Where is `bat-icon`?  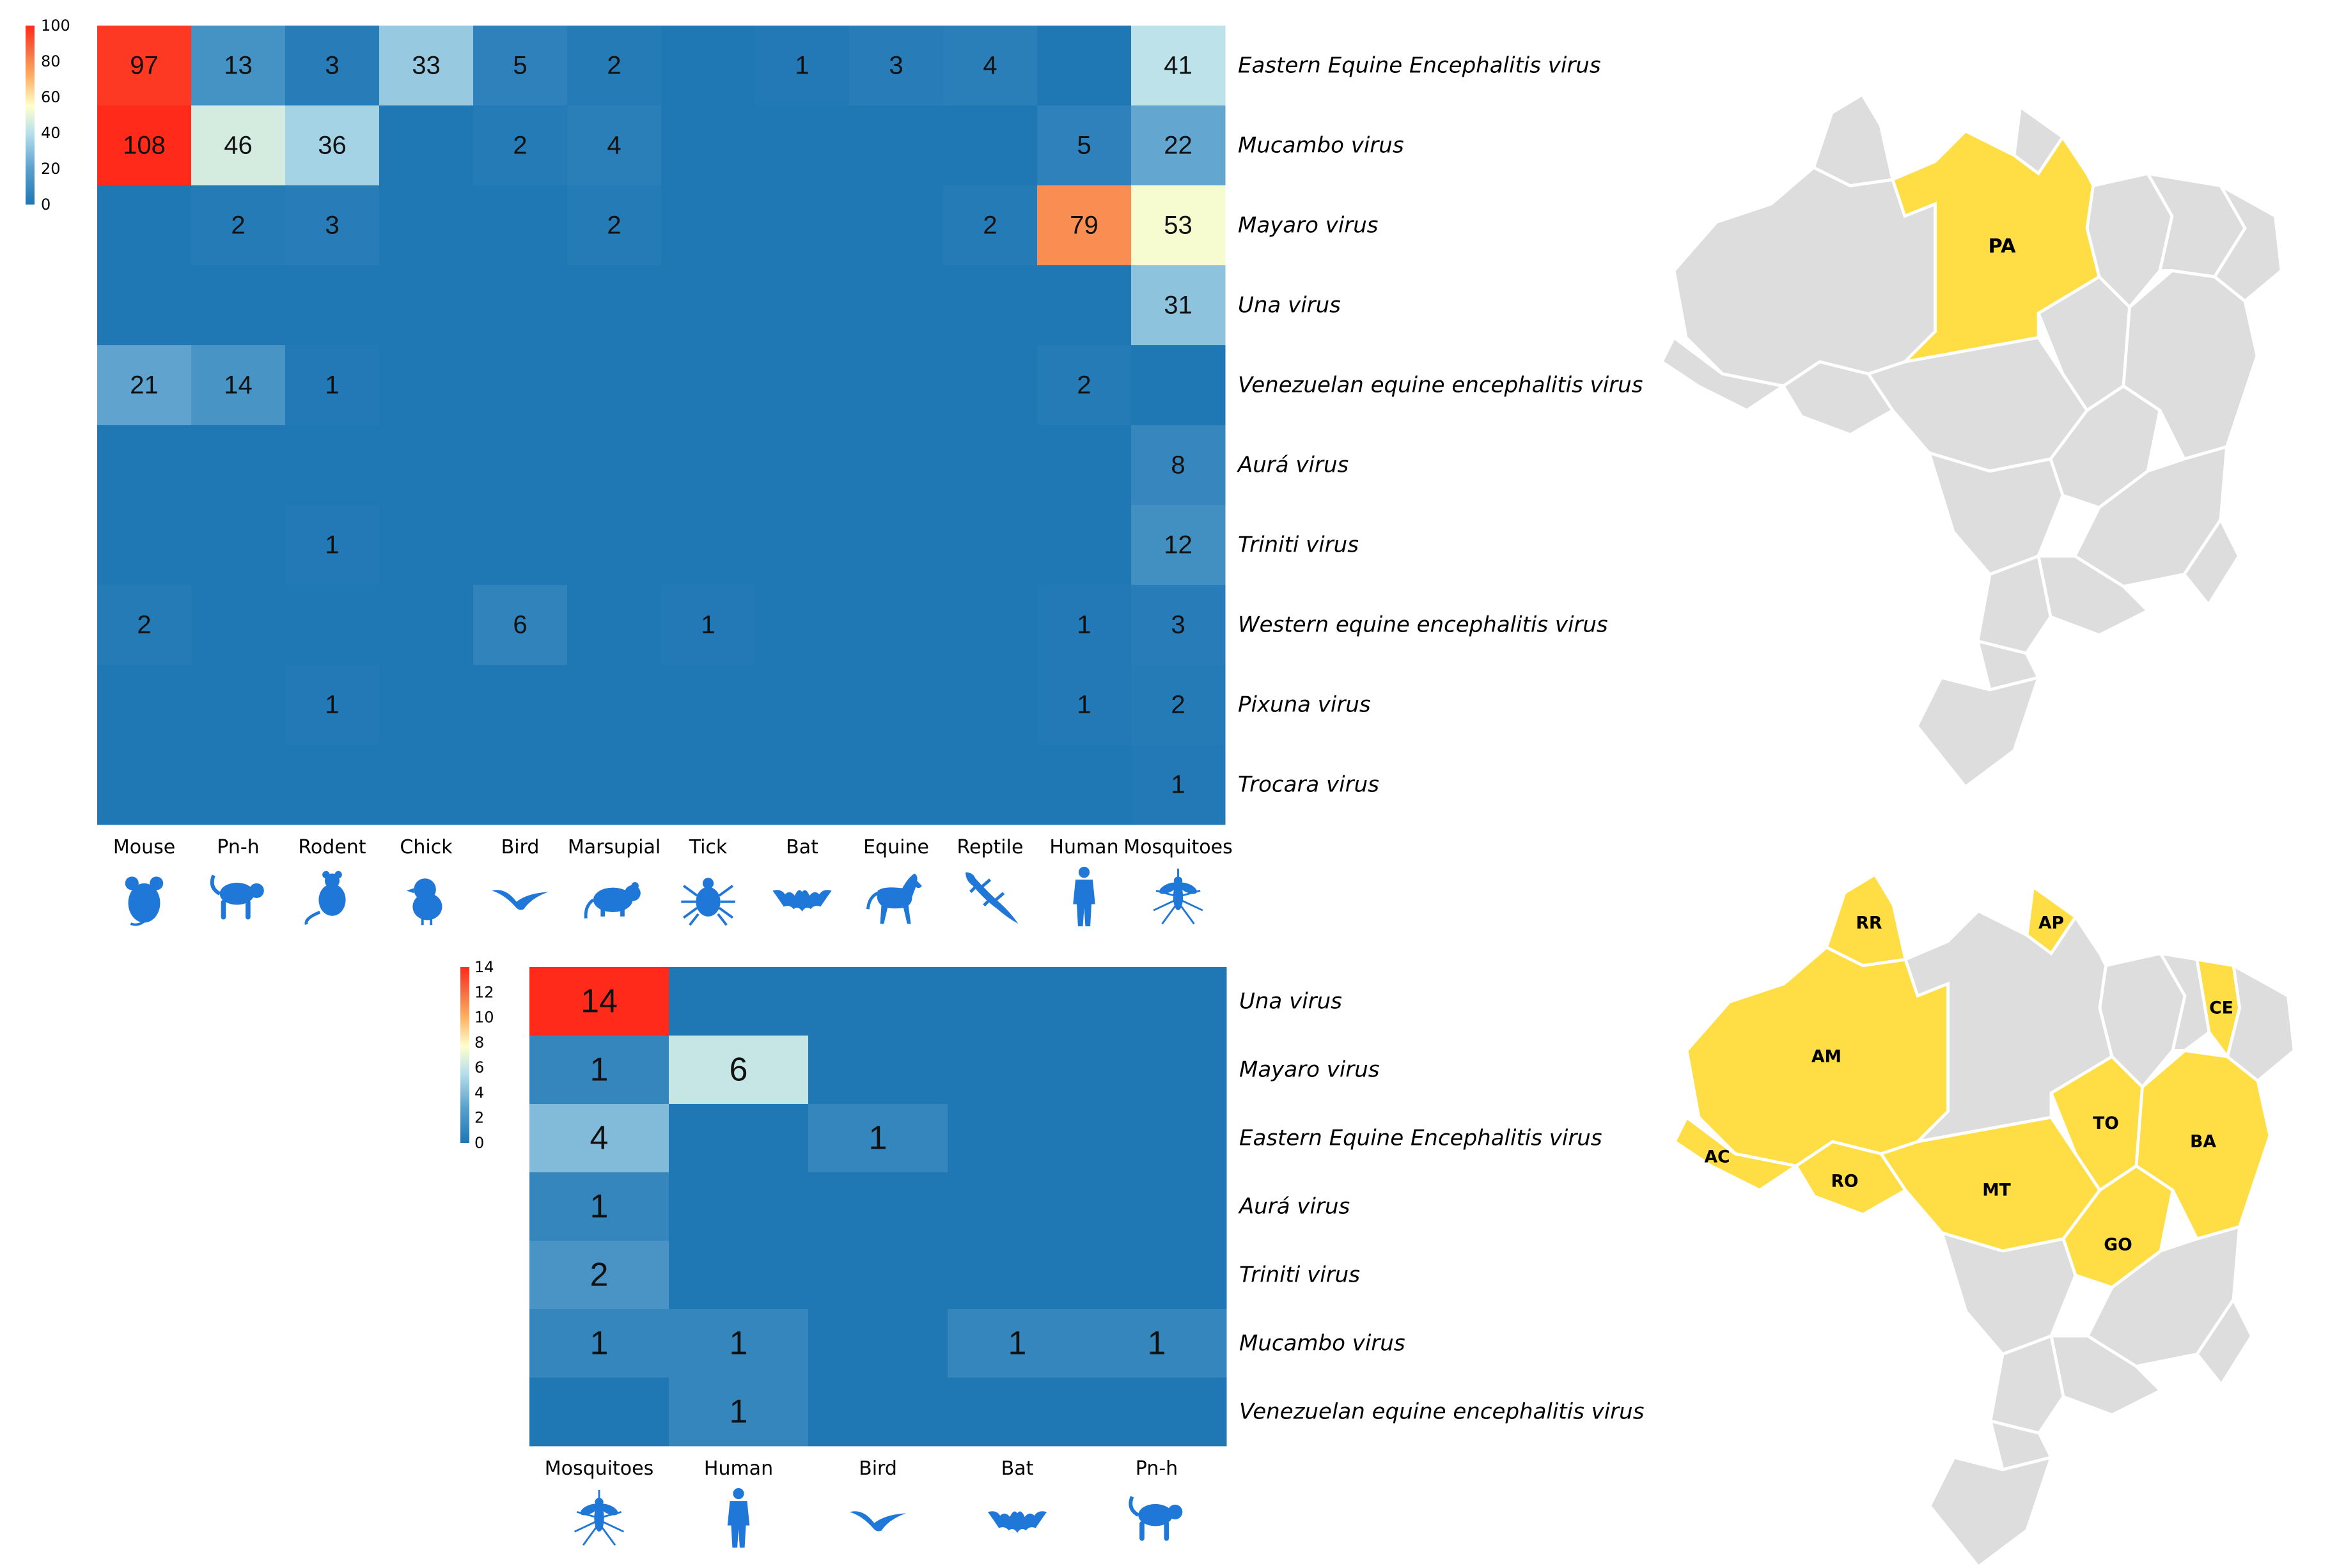 bat-icon is located at coordinates (802, 901).